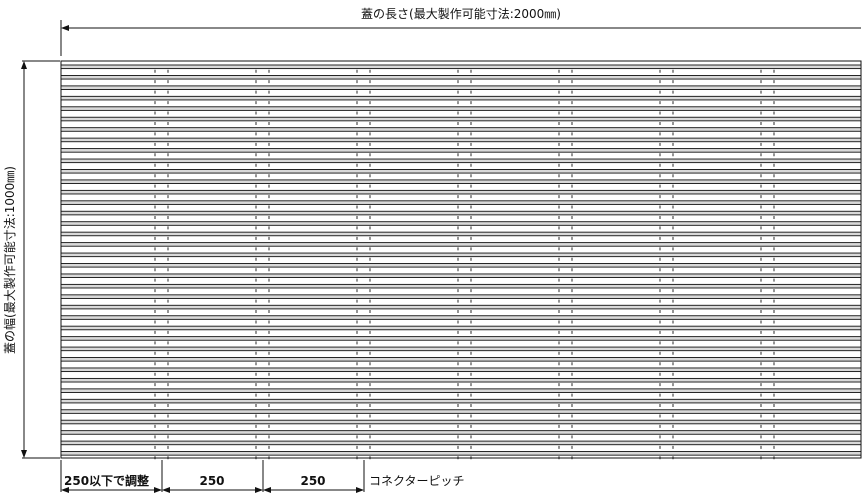 Image resolution: width=862 pixels, height=493 pixels. I want to click on width-dimension: 蓋の幅(最大製作可能寸法:1000㎜), so click(31, 259).